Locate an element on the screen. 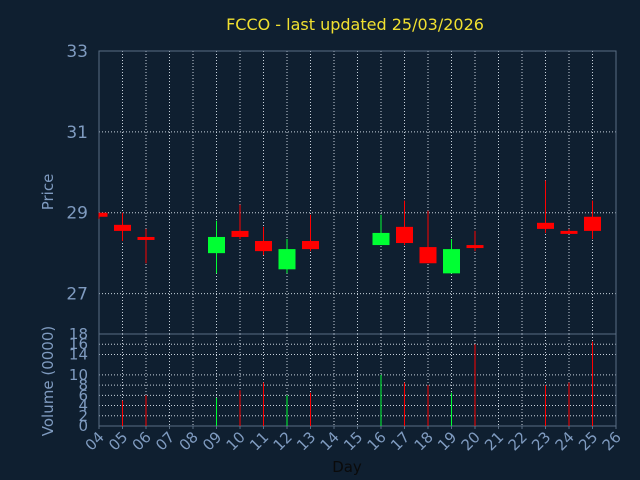  volume-tick-label: 16 is located at coordinates (78, 344).